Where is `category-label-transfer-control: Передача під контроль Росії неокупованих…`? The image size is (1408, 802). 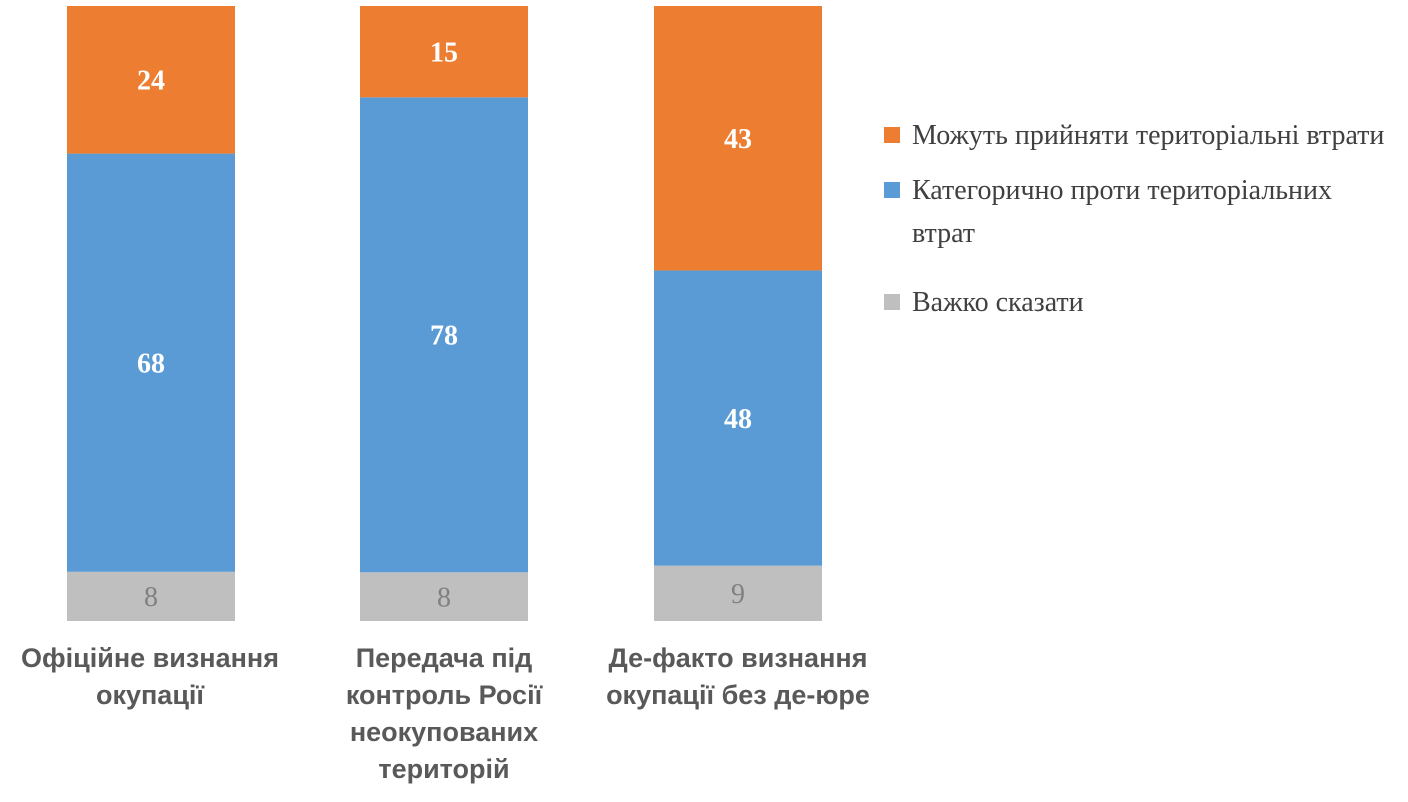
category-label-transfer-control: Передача під контроль Росії неокупованих… is located at coordinates (444, 713).